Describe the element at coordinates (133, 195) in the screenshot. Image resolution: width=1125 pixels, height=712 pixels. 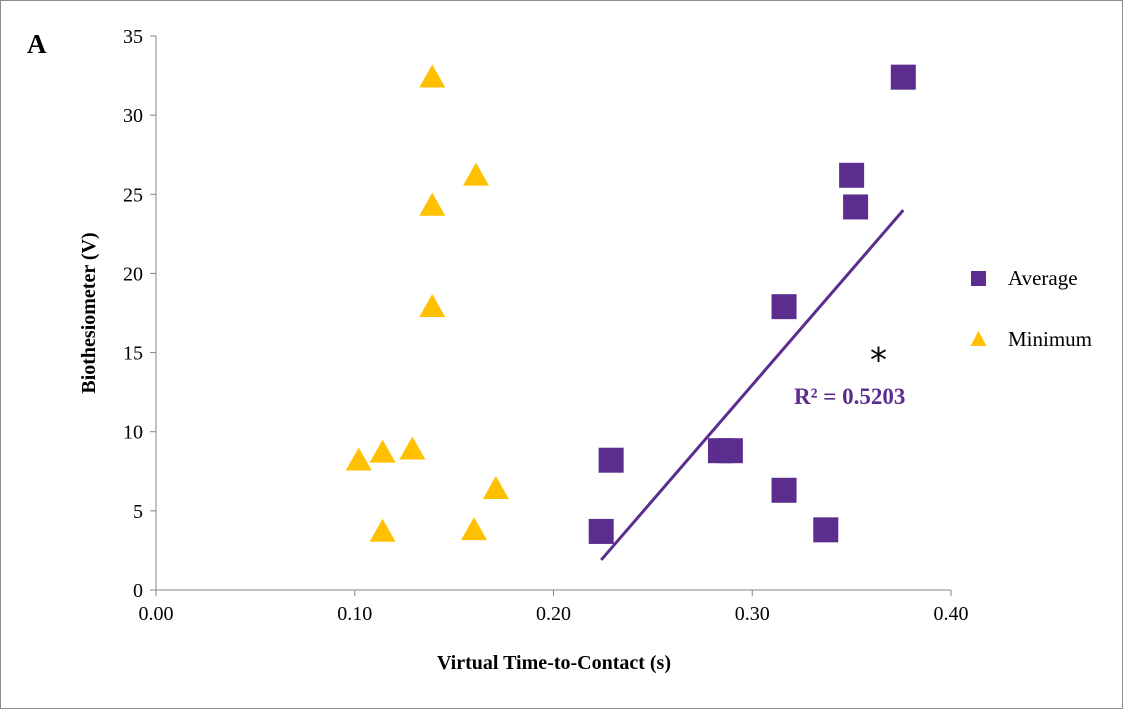
I see `y-tick-label: 25` at that location.